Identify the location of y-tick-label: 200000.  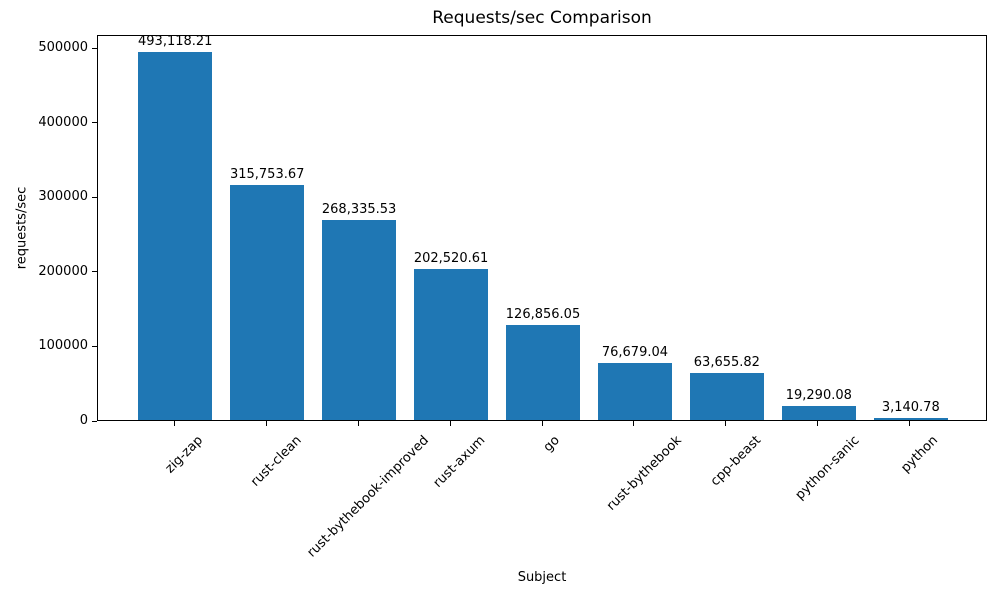
(63, 271).